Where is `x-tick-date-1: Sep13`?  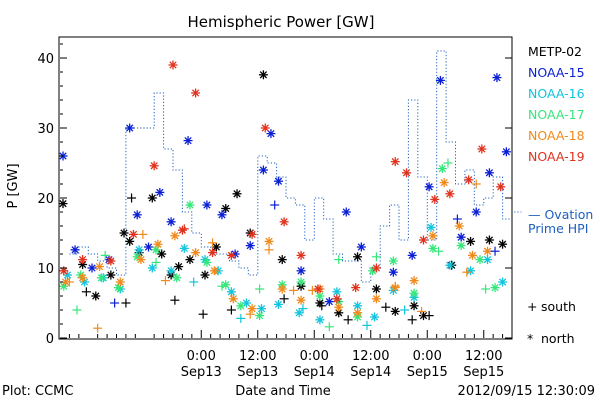 x-tick-date-1: Sep13 is located at coordinates (257, 372).